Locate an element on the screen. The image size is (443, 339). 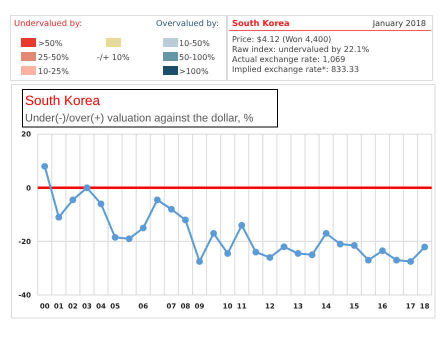
category-label: 10-50% is located at coordinates (194, 43).